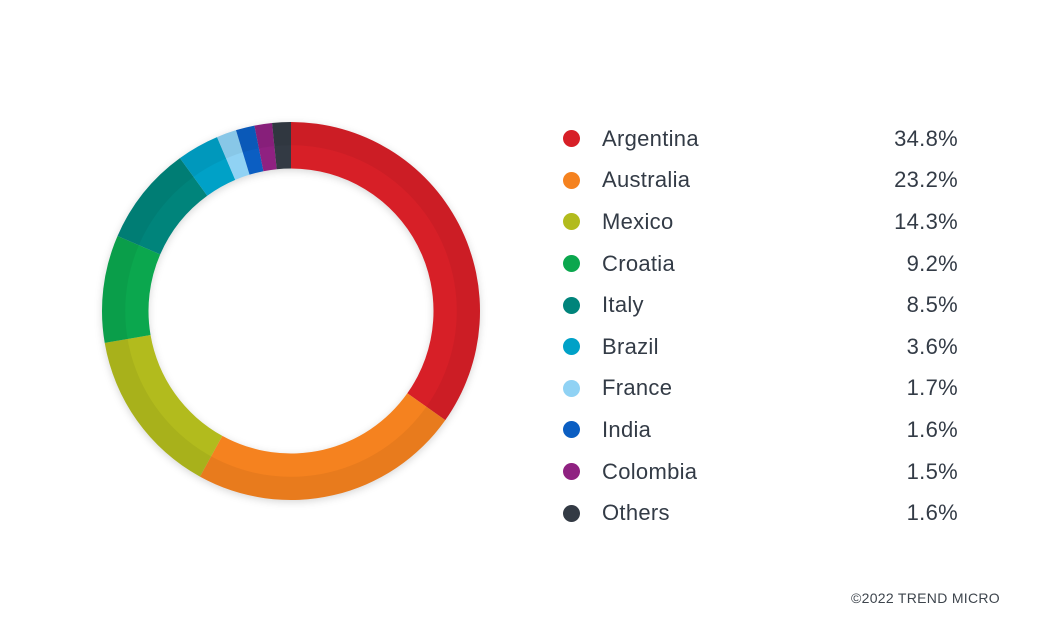 The width and height of the screenshot is (1042, 625). Describe the element at coordinates (760, 181) in the screenshot. I see `legend-item-australia: Australia 23.2%` at that location.